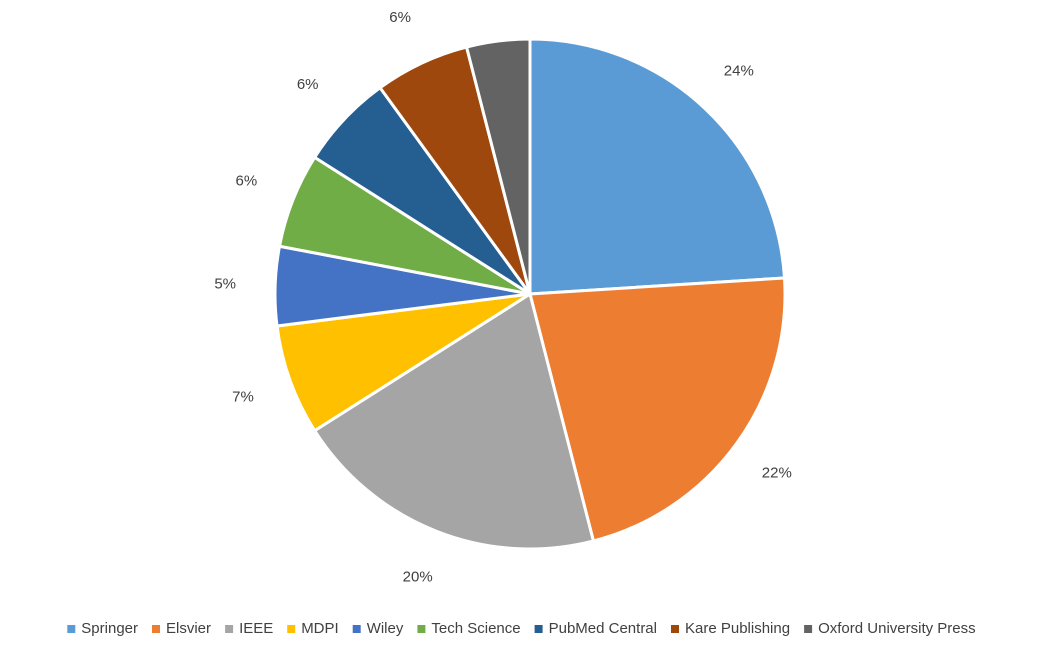  What do you see at coordinates (403, 362) in the screenshot?
I see `pie-slice-mdpi` at bounding box center [403, 362].